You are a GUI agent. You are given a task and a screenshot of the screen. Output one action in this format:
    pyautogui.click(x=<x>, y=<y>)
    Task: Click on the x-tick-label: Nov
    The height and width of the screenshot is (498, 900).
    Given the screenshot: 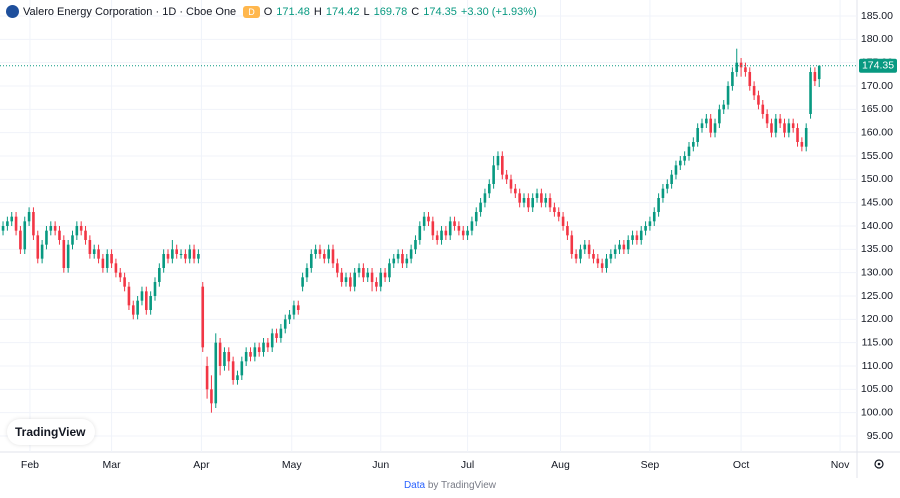 What is the action you would take?
    pyautogui.click(x=840, y=465)
    